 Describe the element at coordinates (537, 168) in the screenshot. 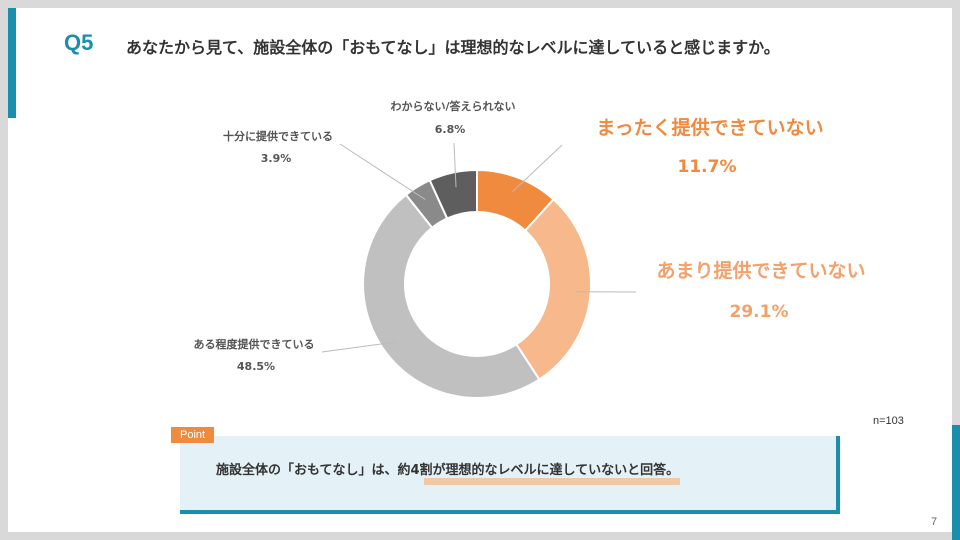

I see `leader-line-not-provided` at that location.